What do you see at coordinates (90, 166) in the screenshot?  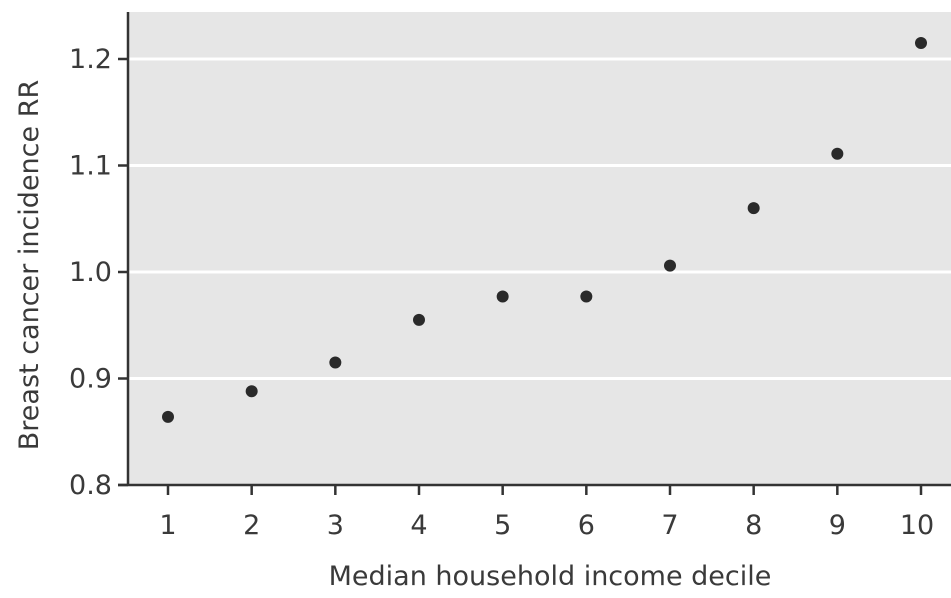 I see `y-tick-label: 1.1` at bounding box center [90, 166].